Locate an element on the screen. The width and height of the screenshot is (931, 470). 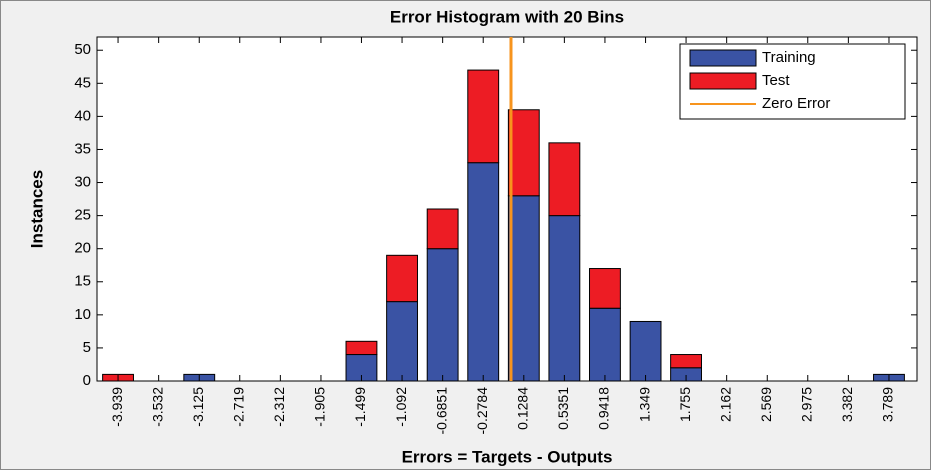
x-tick-label: 0.9418 is located at coordinates (604, 408).